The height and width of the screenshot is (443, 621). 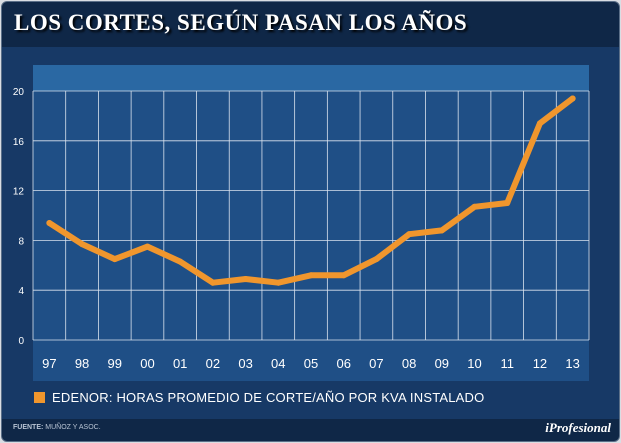 What do you see at coordinates (21, 241) in the screenshot?
I see `y-tick-label: 8` at bounding box center [21, 241].